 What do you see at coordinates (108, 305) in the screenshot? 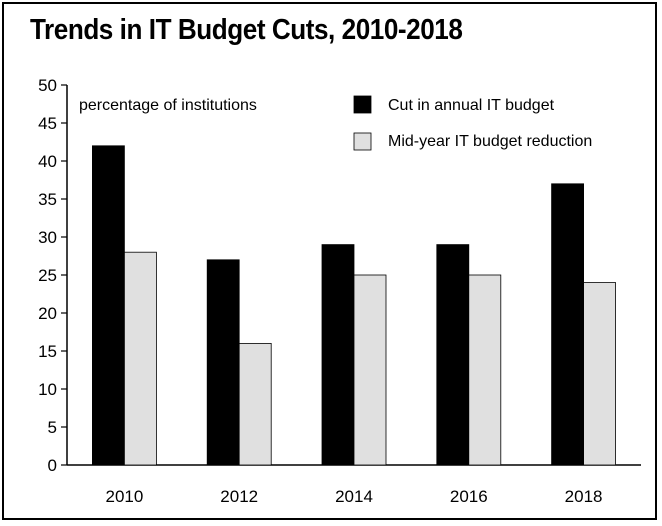
I see `bar-annual-cut-2010` at bounding box center [108, 305].